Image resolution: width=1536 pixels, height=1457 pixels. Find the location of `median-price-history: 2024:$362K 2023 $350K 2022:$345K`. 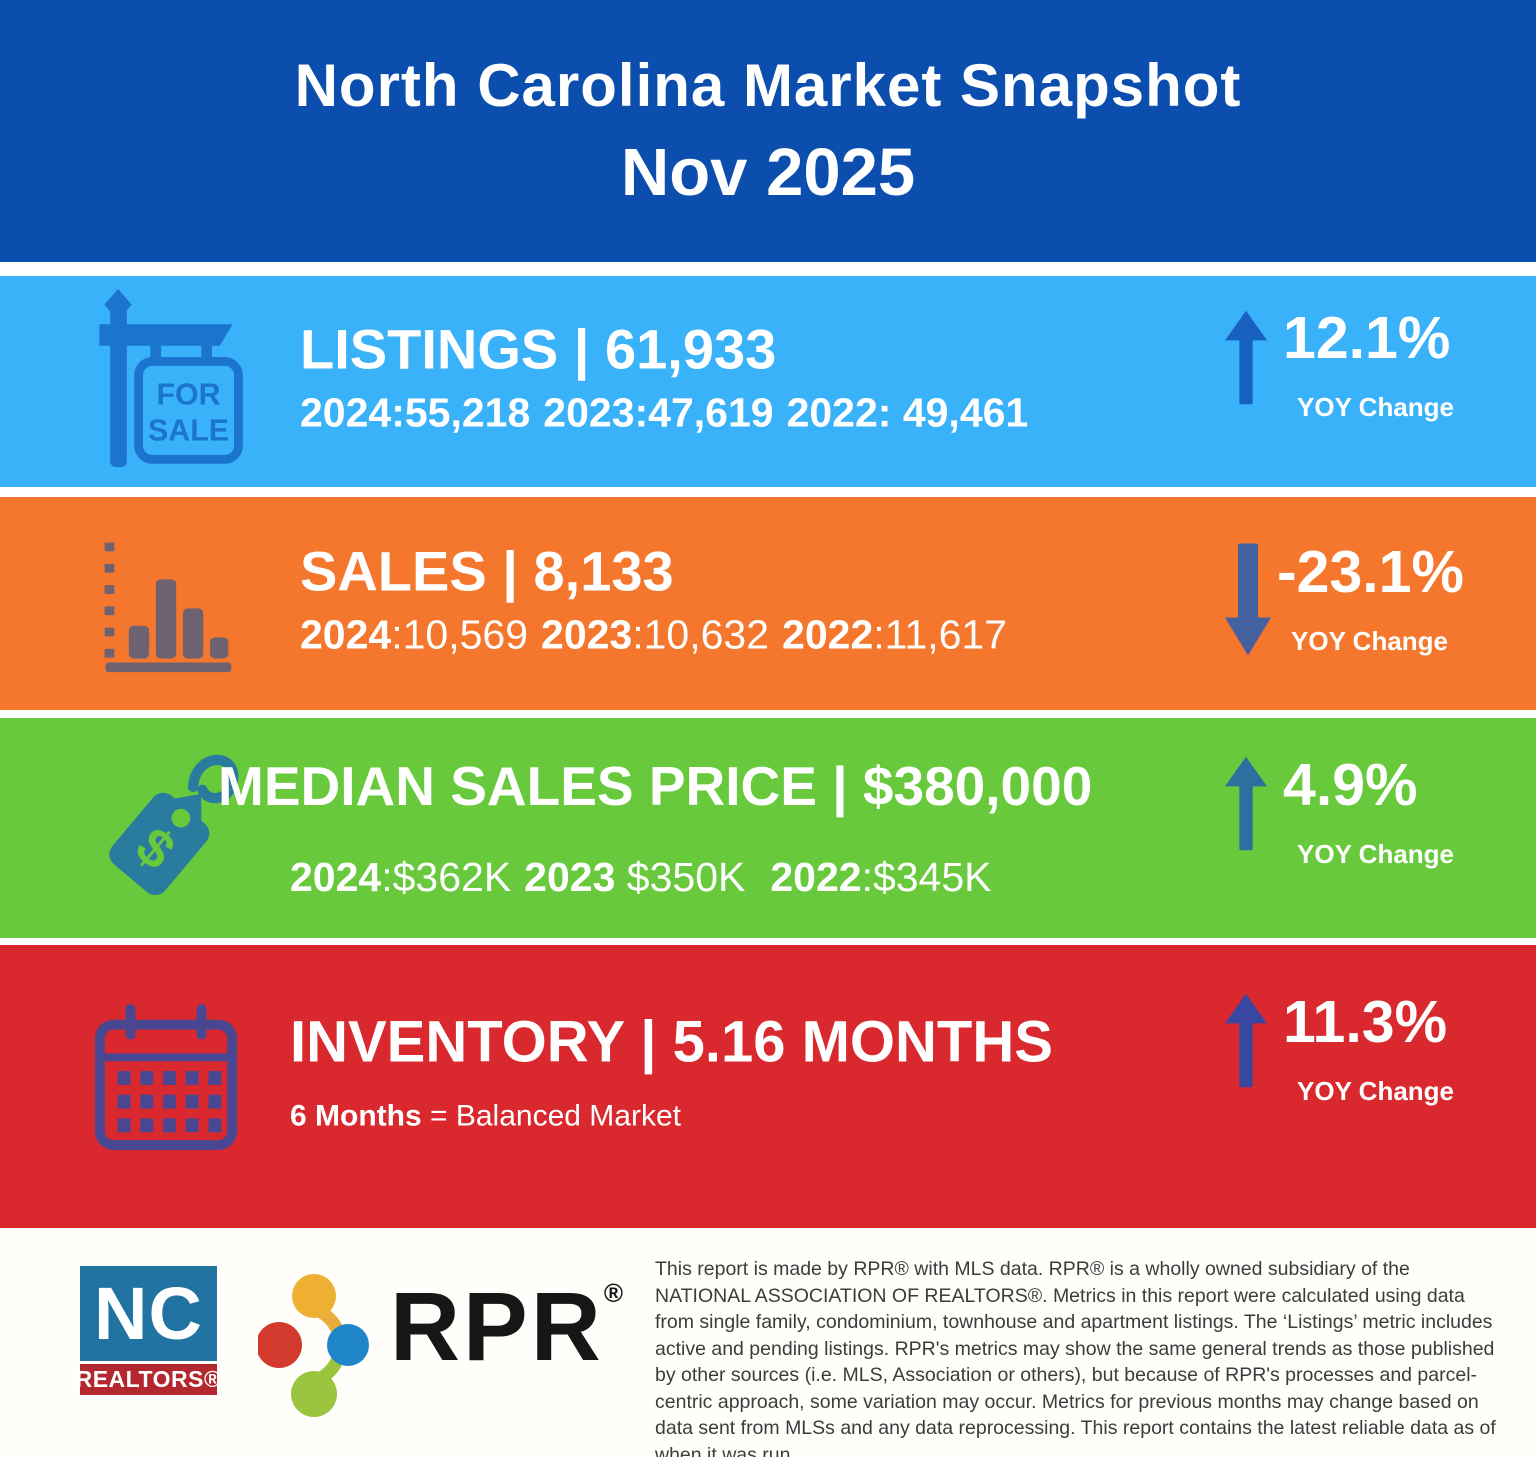

median-price-history: 2024:$362K 2023 $350K 2022:$345K is located at coordinates (691, 877).